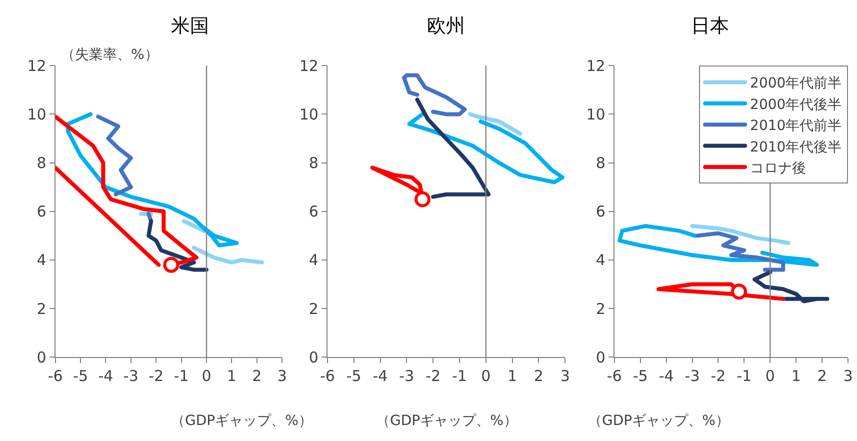 The width and height of the screenshot is (857, 441). Describe the element at coordinates (778, 168) in the screenshot. I see `legend-label: コロナ後` at that location.